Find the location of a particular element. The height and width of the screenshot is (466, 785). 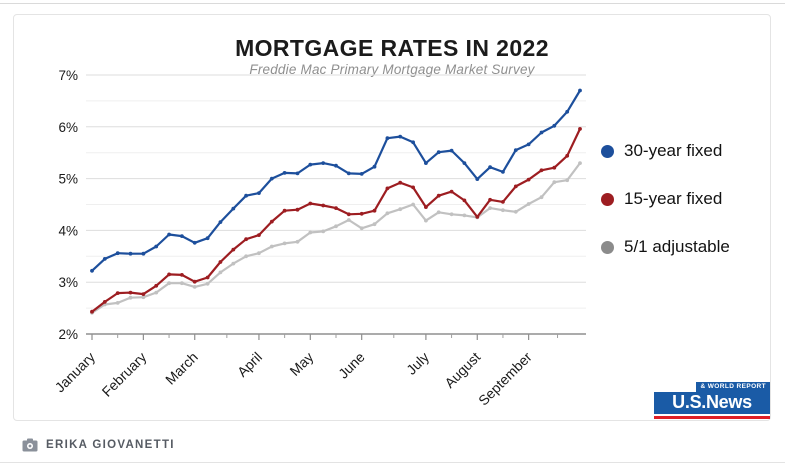

x-axis-label: June is located at coordinates (351, 365).